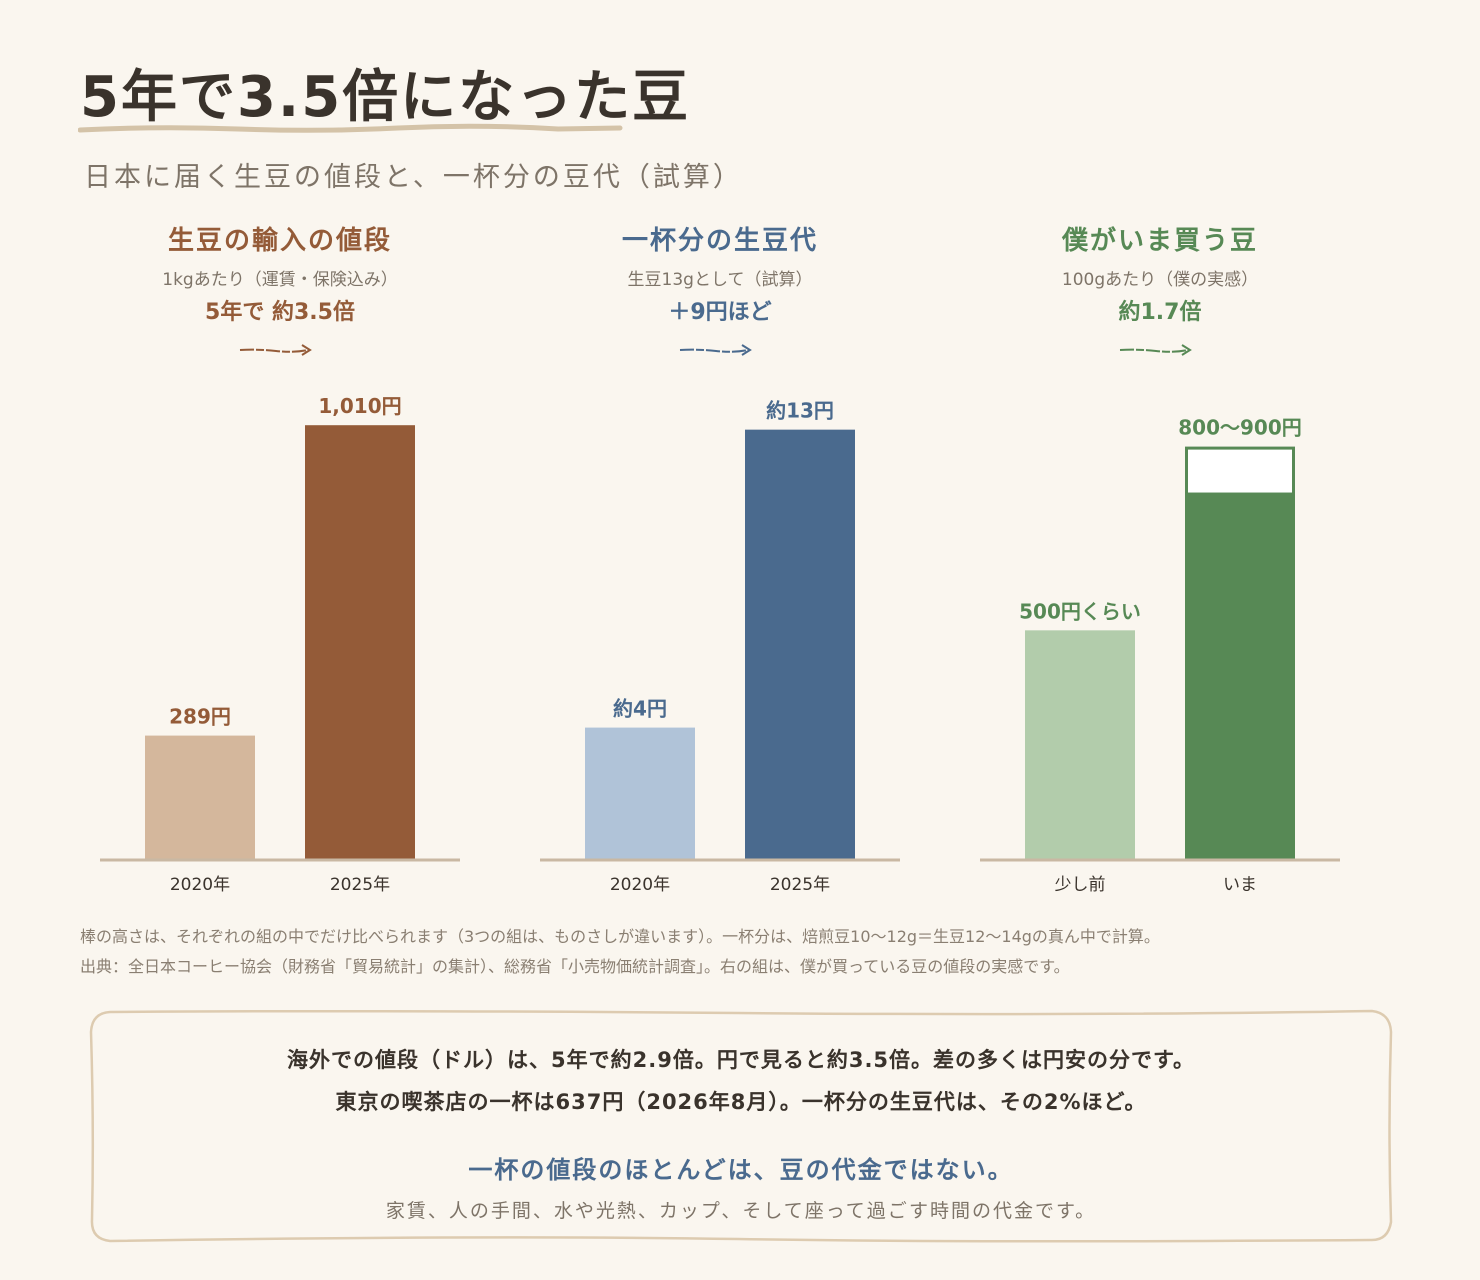 The image size is (1480, 1280). What do you see at coordinates (1240, 428) in the screenshot?
I see `bar-value-label: 800〜900円` at bounding box center [1240, 428].